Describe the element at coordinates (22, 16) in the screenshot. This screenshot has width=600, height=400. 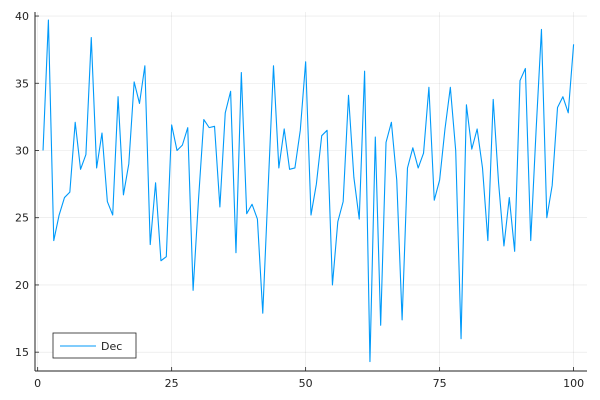
I see `y-tick-label: 40` at that location.